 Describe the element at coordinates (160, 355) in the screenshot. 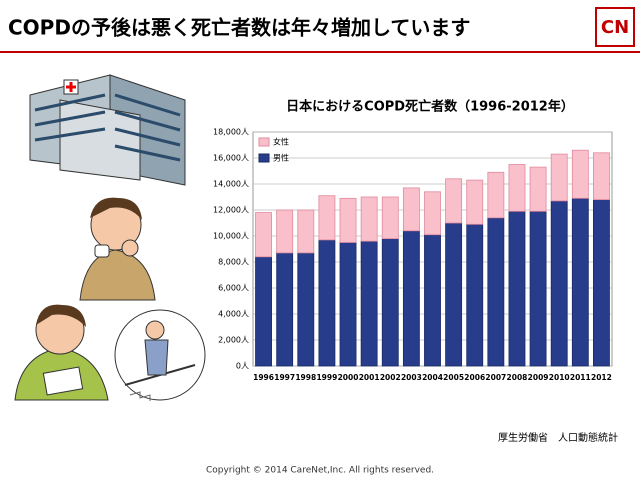

I see `man-stairs-illustration` at that location.